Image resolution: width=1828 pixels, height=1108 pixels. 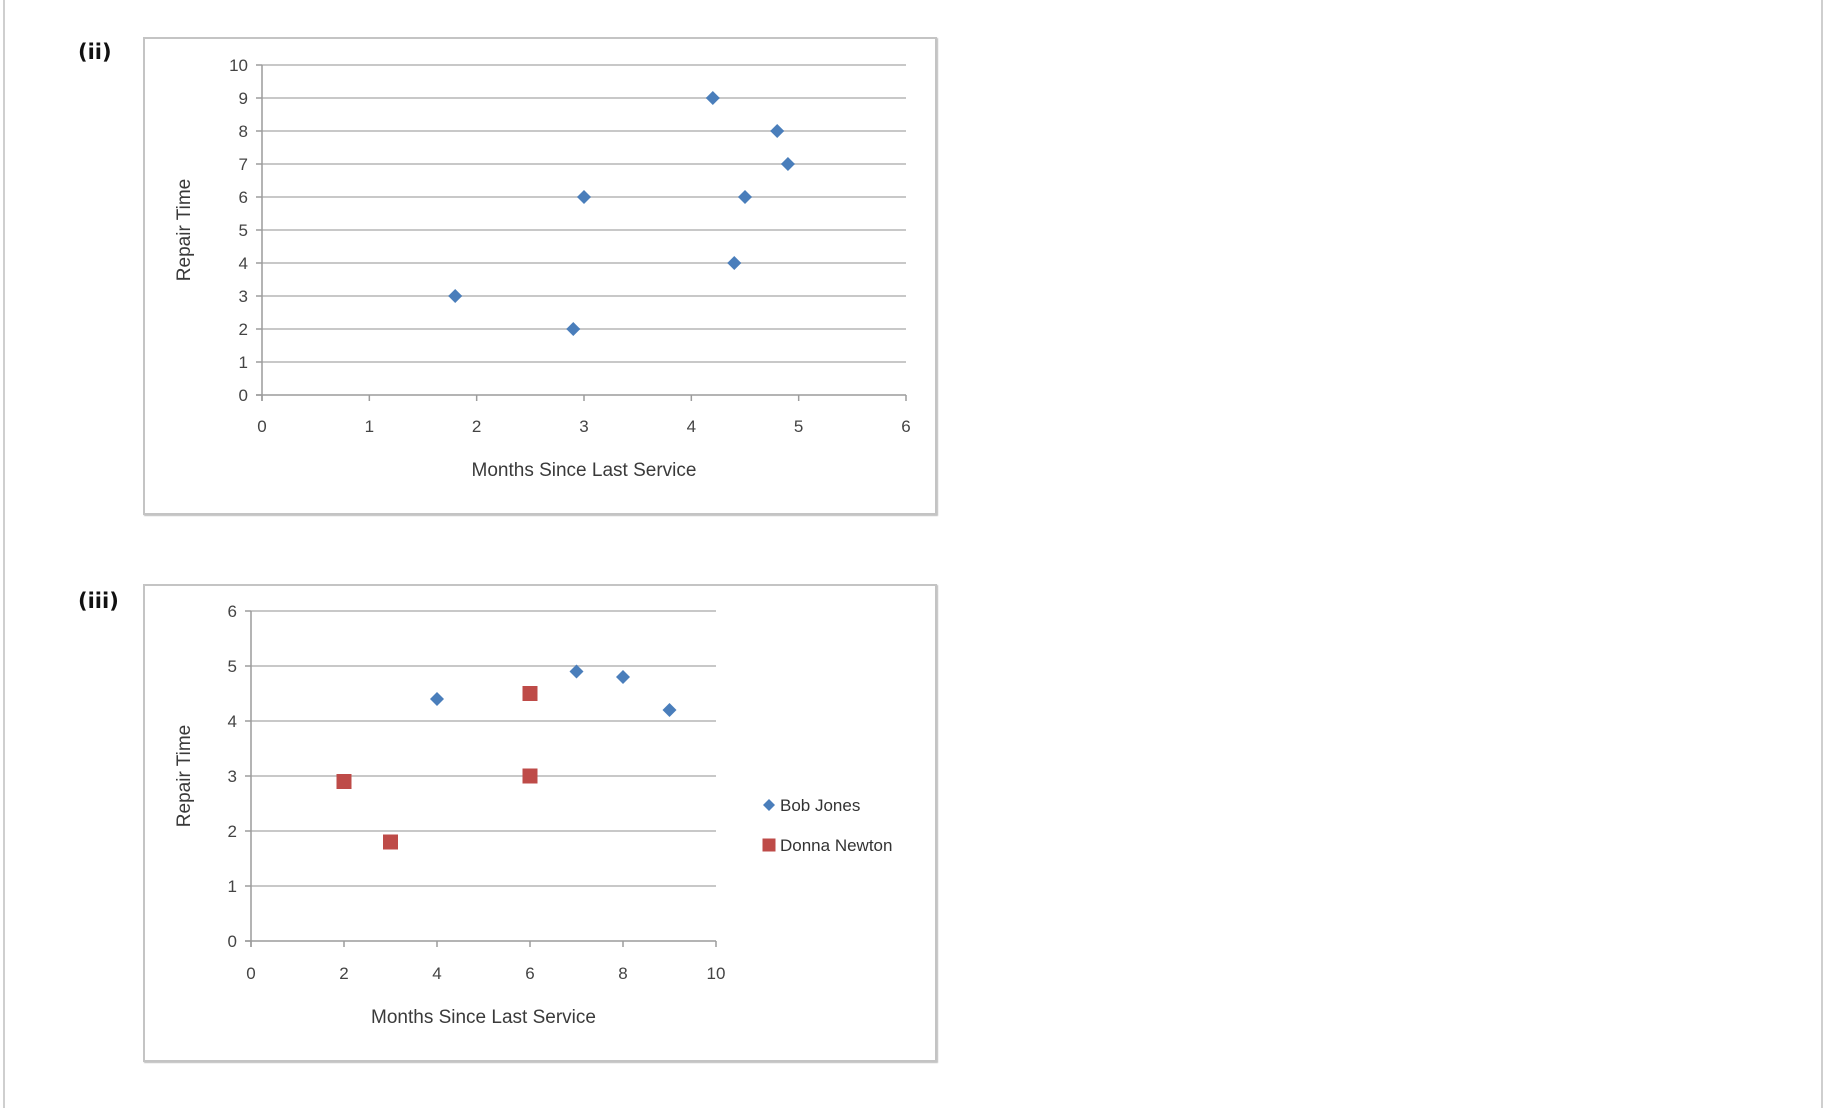 I want to click on x-tick-label: 8, so click(x=622, y=973).